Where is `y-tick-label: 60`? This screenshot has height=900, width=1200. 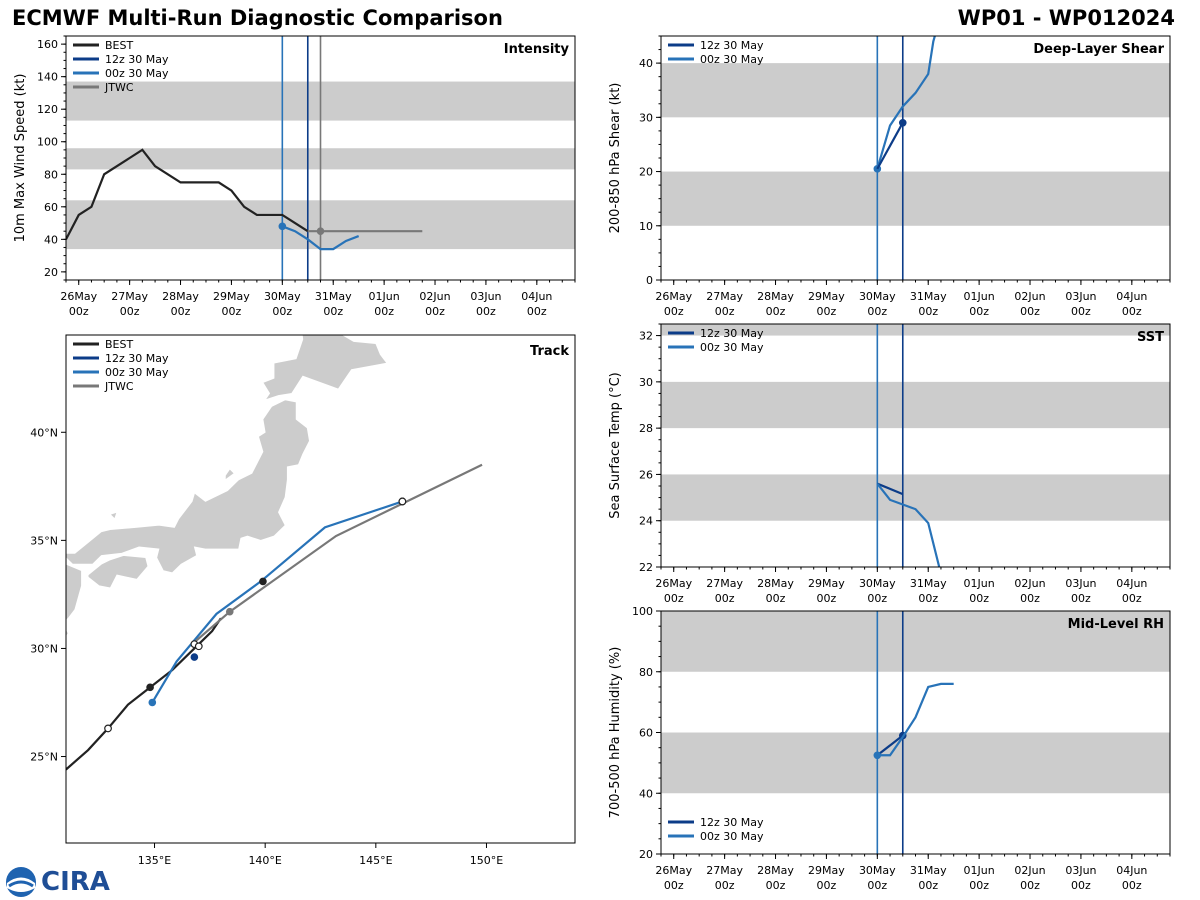
y-tick-label: 60 is located at coordinates (646, 733).